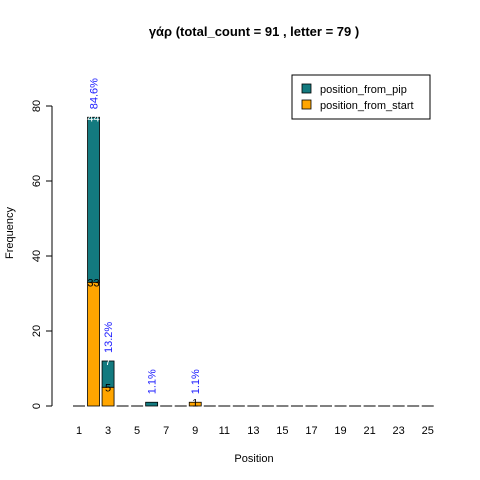 Image resolution: width=480 pixels, height=480 pixels. What do you see at coordinates (37, 106) in the screenshot?
I see `y-tick-label: 80` at bounding box center [37, 106].